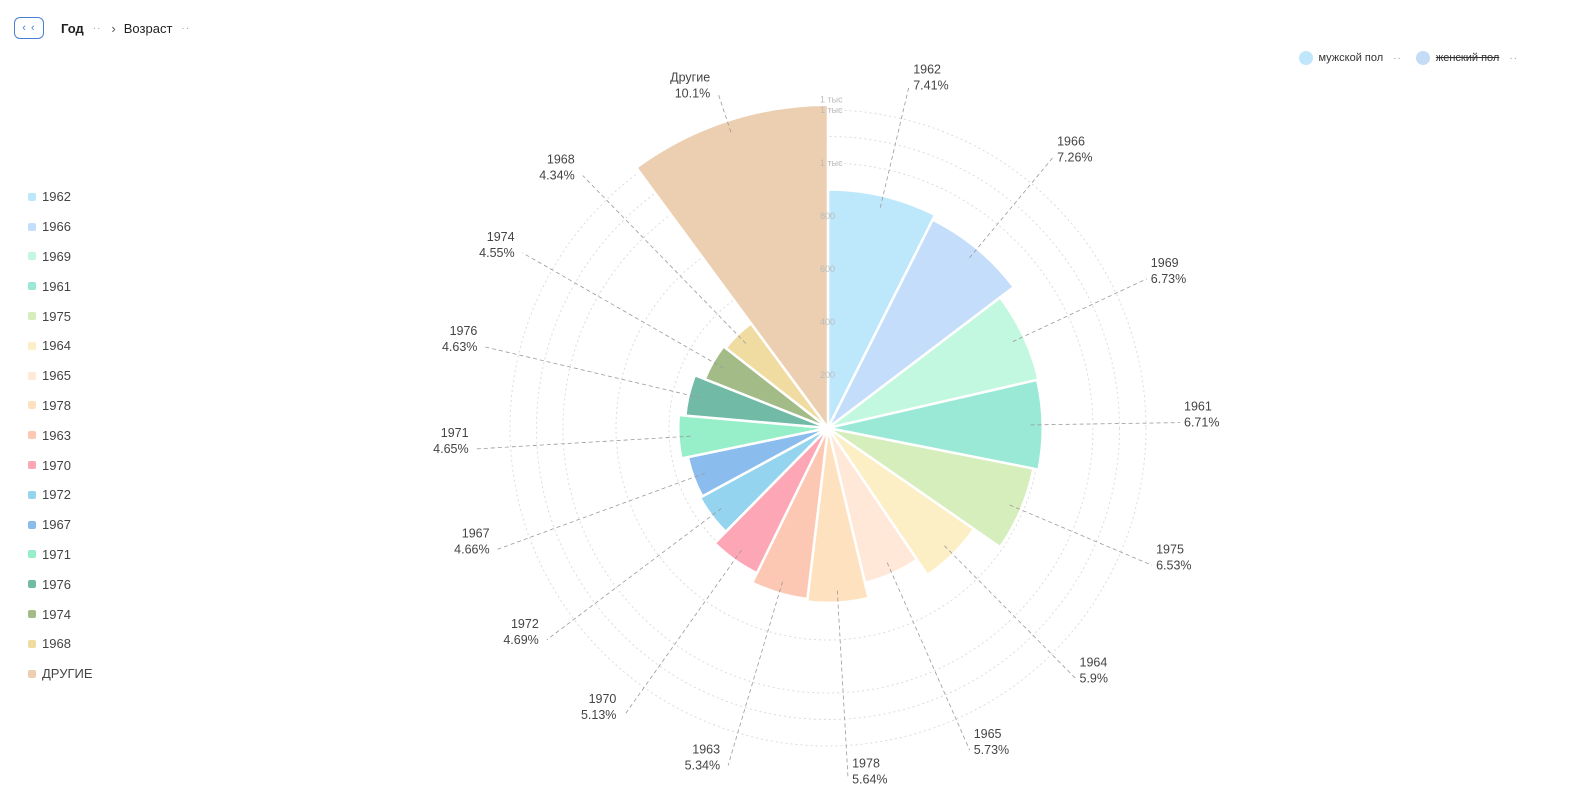 The height and width of the screenshot is (805, 1580). I want to click on legend-item-1966: 1966, so click(60, 227).